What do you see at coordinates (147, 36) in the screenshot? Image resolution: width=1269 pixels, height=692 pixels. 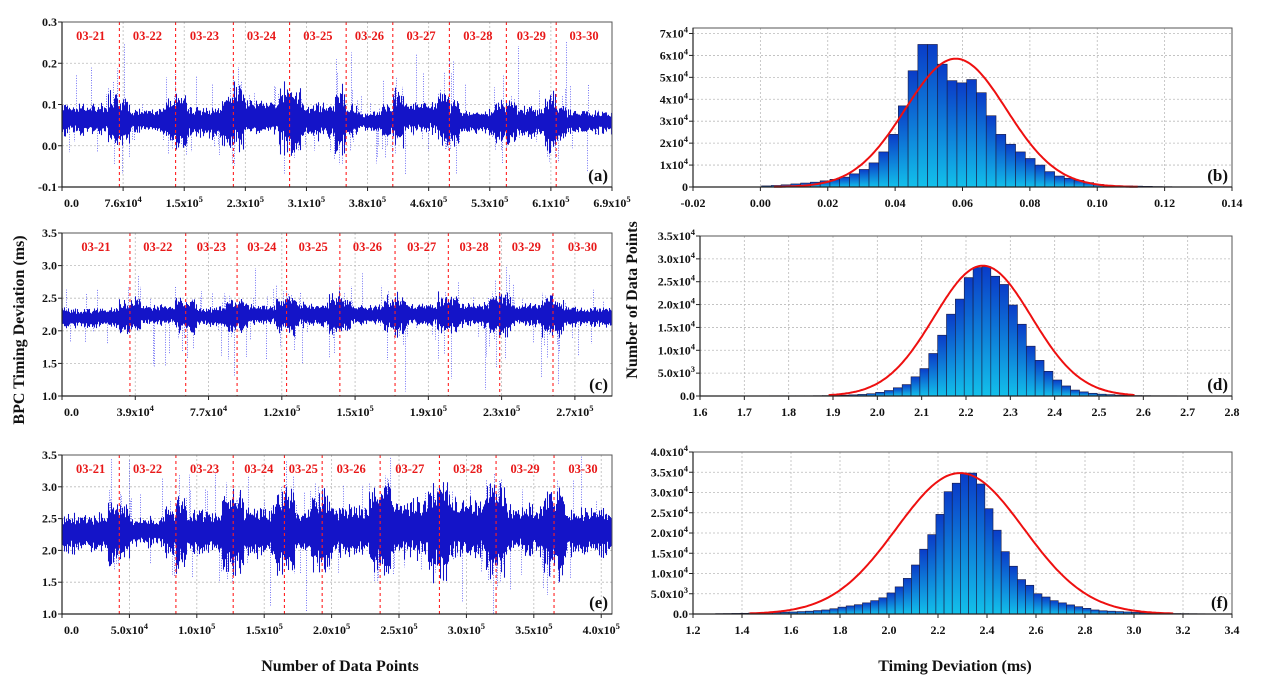 I see `day-label: 03-22` at bounding box center [147, 36].